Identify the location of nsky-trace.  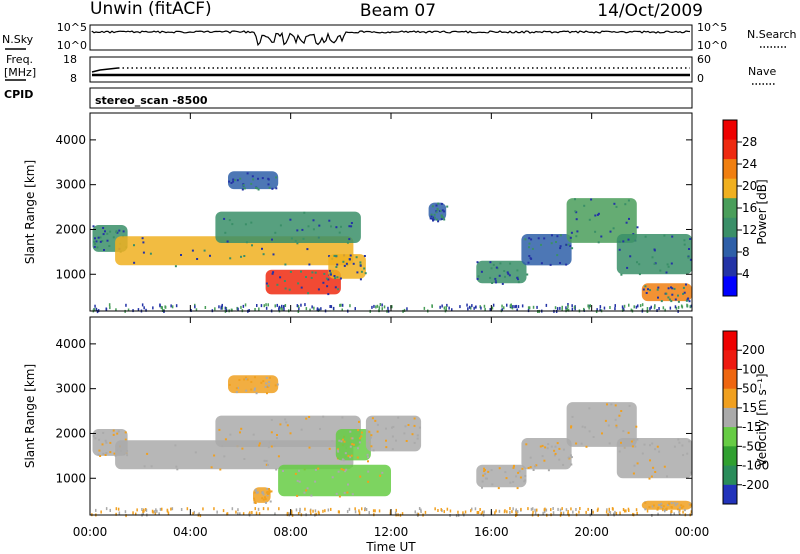
(391, 38).